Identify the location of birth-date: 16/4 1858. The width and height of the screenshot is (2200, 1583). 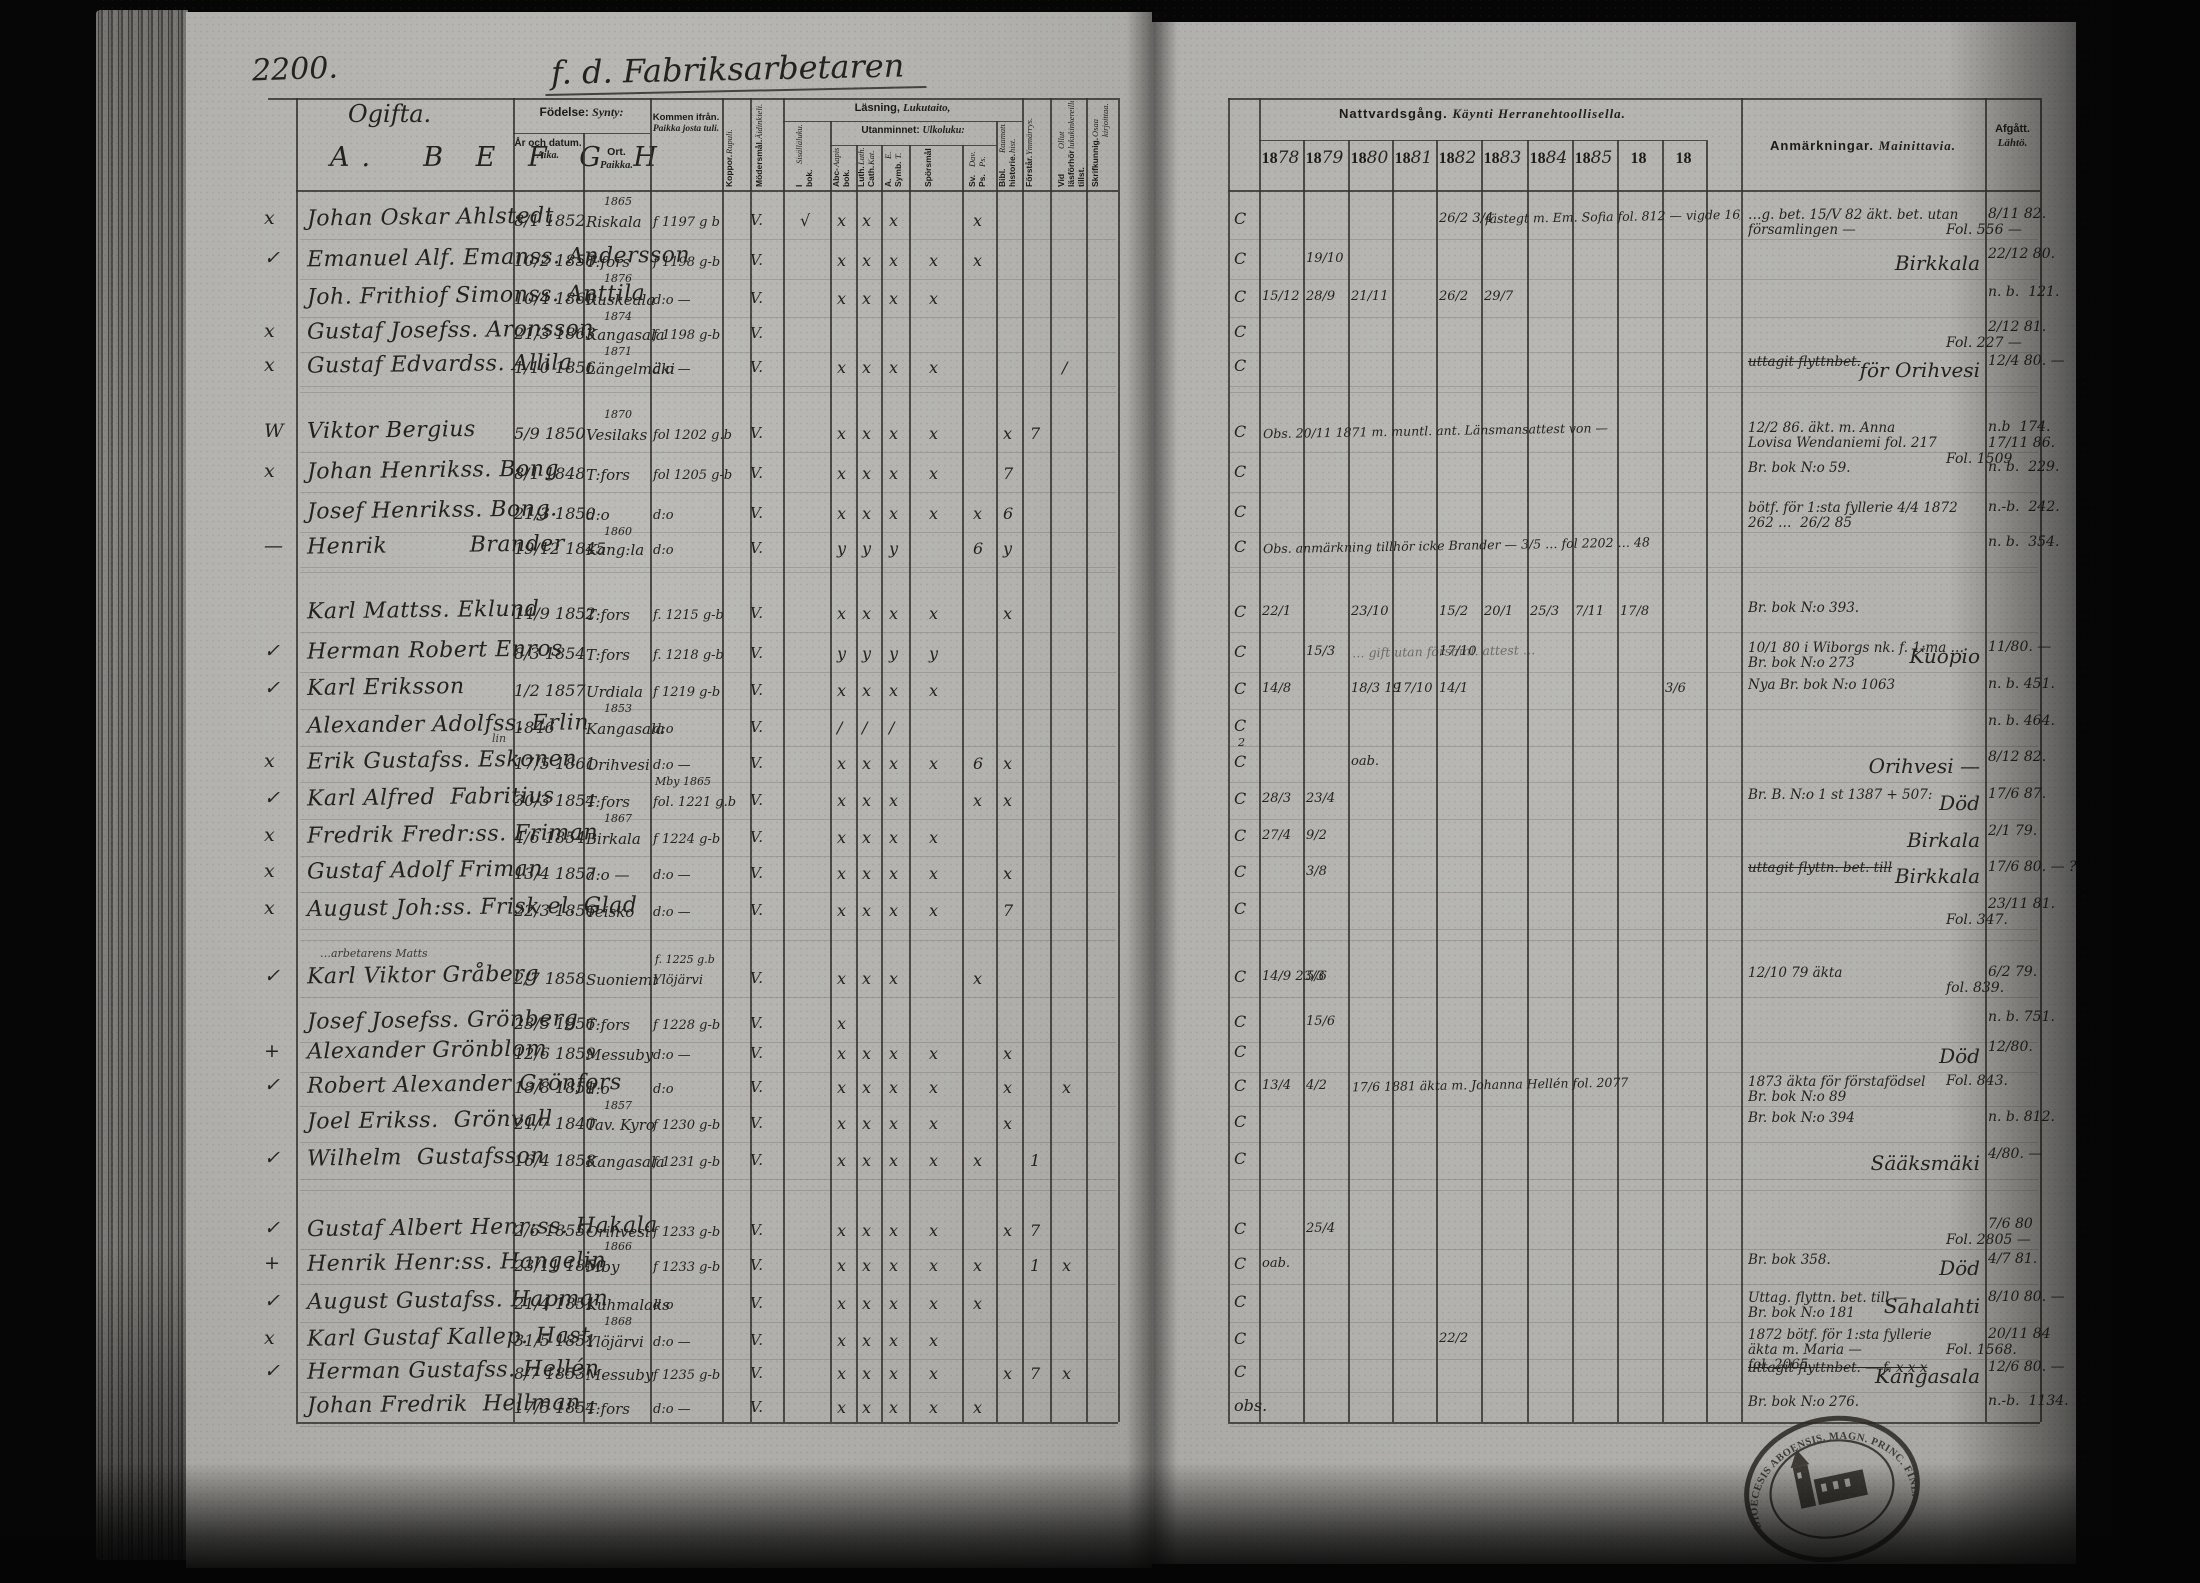
(555, 1160).